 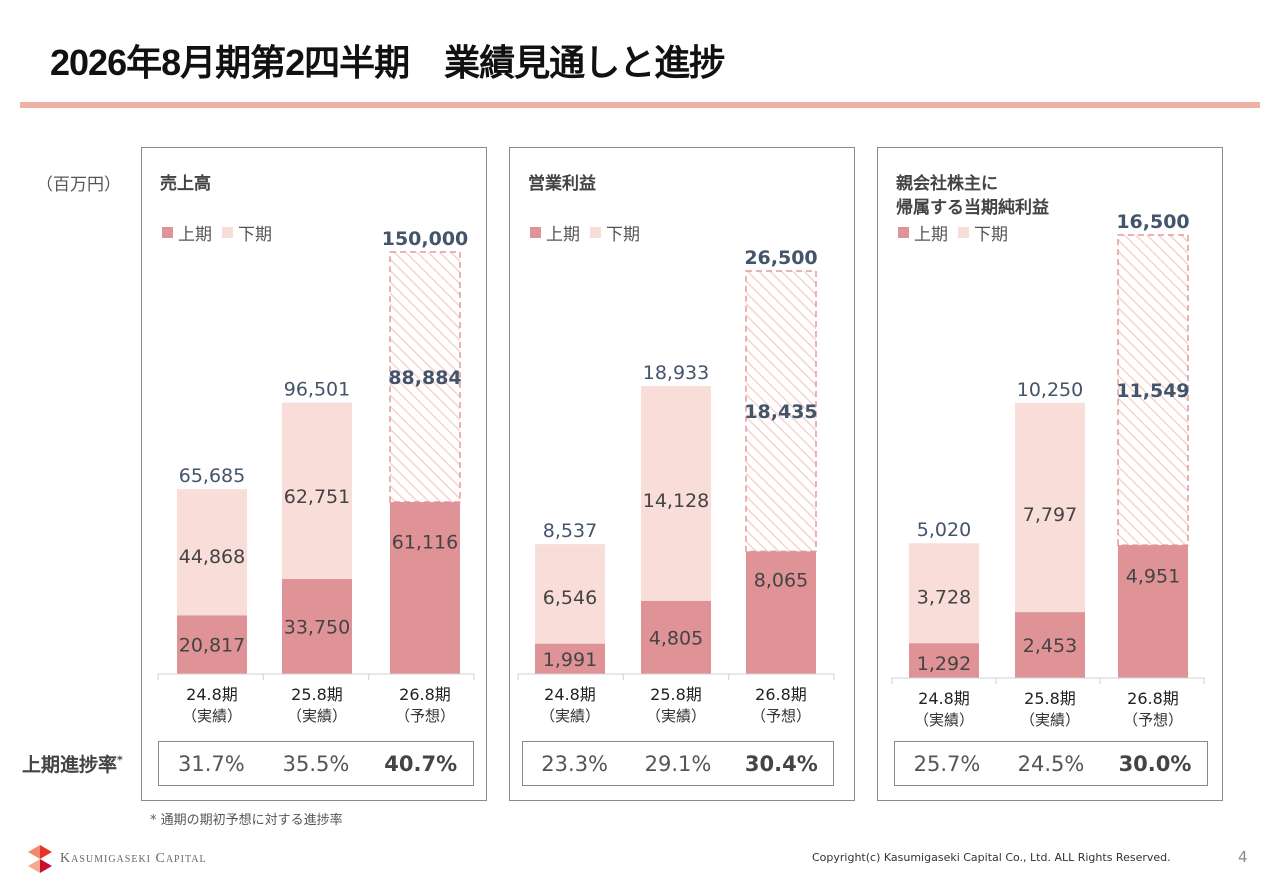 What do you see at coordinates (185, 184) in the screenshot?
I see `chart-title: 売上高` at bounding box center [185, 184].